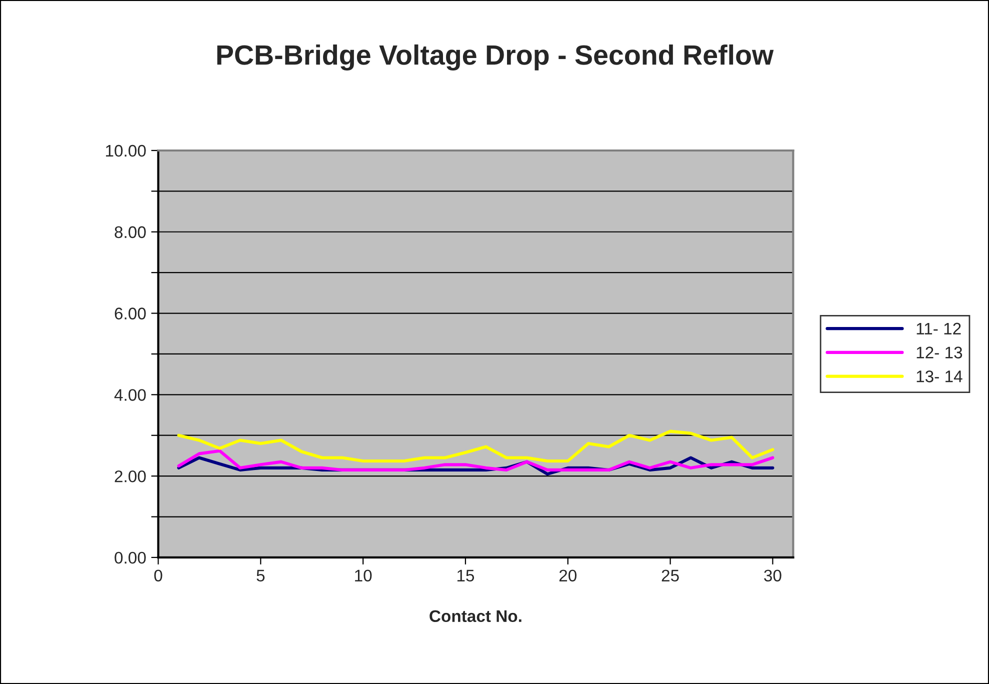  What do you see at coordinates (476, 616) in the screenshot?
I see `x-axis-title: Contact No.` at bounding box center [476, 616].